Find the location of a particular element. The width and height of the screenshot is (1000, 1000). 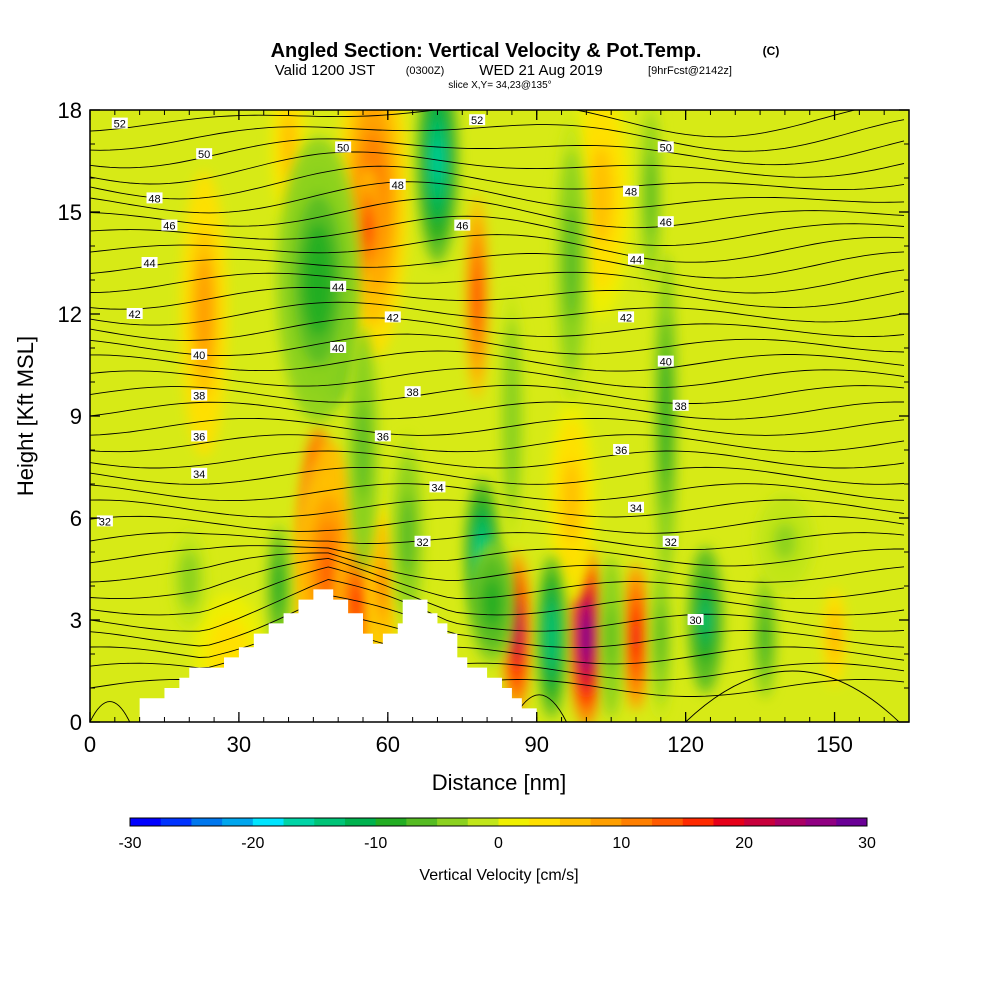

y-tick-label-1: 3 is located at coordinates (76, 620).